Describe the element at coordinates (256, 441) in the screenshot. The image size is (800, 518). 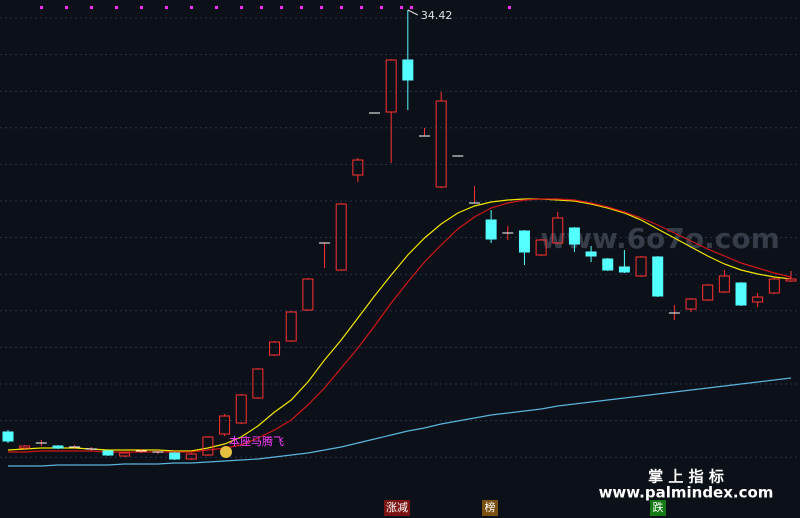
I see `signal-label: 本座马腾飞` at that location.